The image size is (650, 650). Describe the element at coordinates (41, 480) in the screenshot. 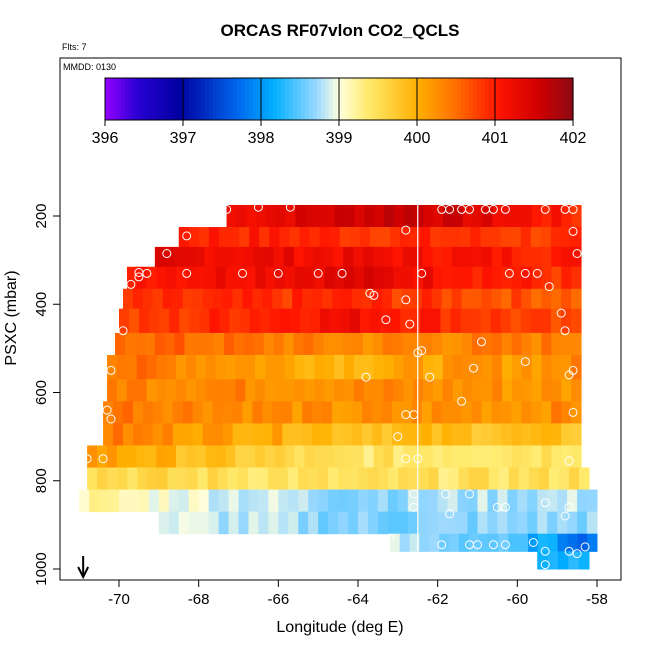

I see `y-tick-label: 800` at that location.